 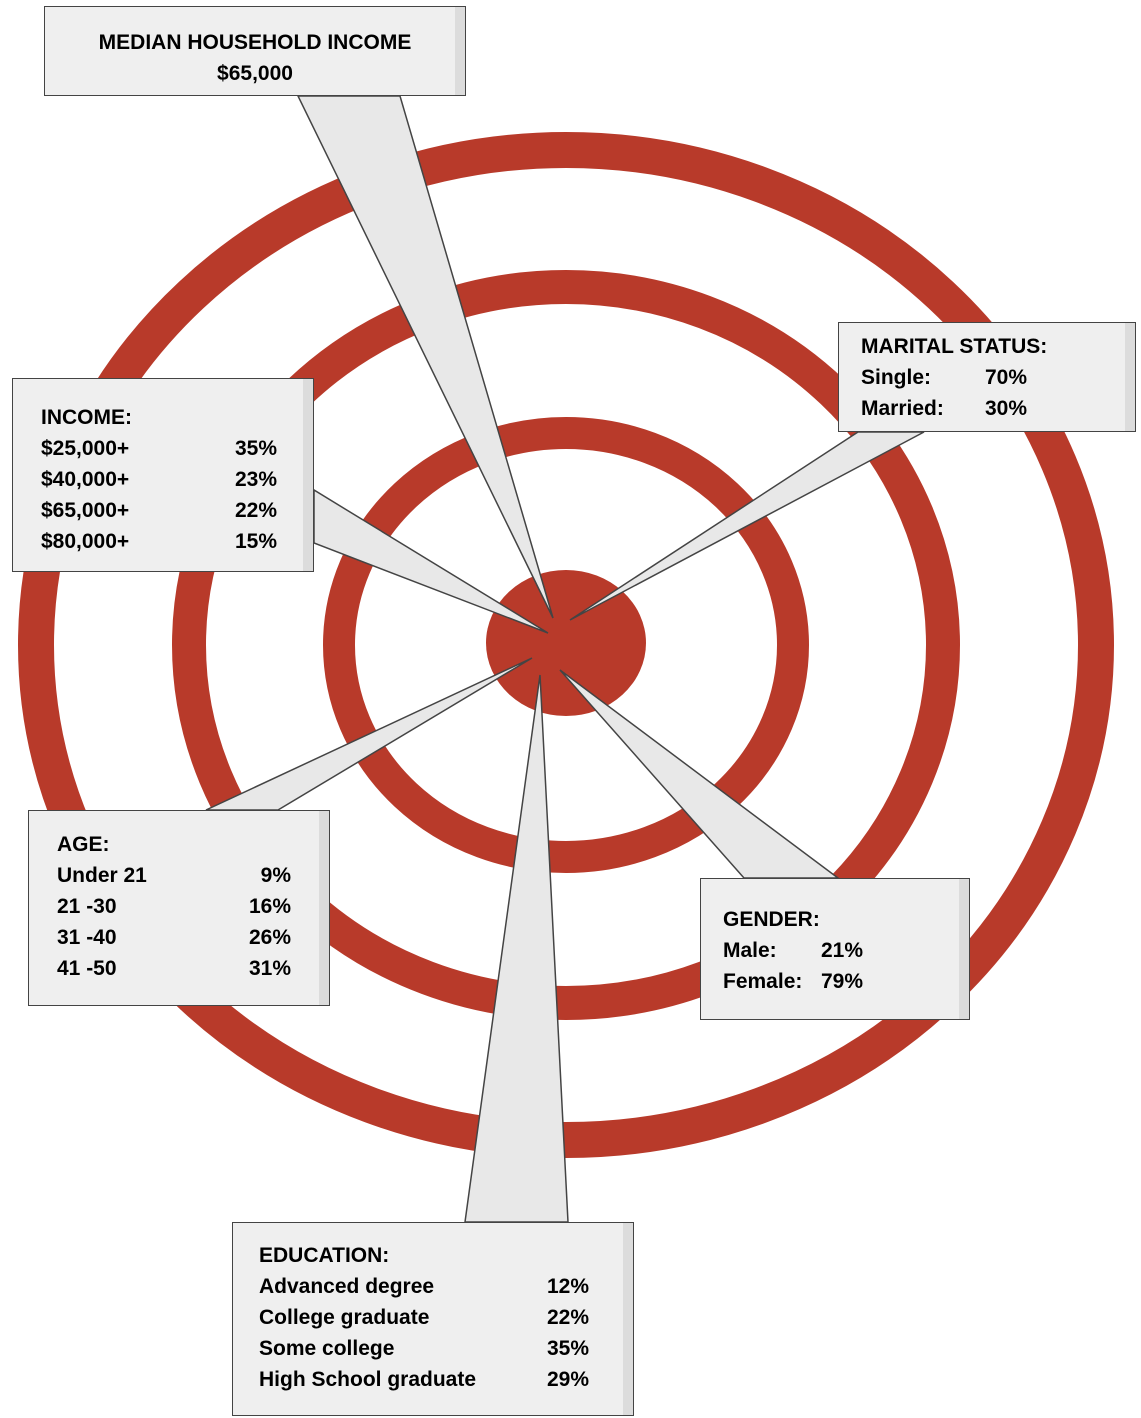 I want to click on third-ring, so click(x=566, y=645).